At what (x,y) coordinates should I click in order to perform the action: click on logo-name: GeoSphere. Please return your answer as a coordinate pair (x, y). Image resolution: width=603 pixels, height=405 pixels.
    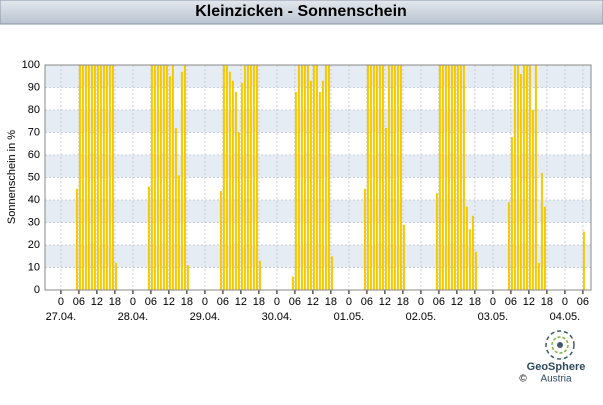
    Looking at the image, I should click on (556, 367).